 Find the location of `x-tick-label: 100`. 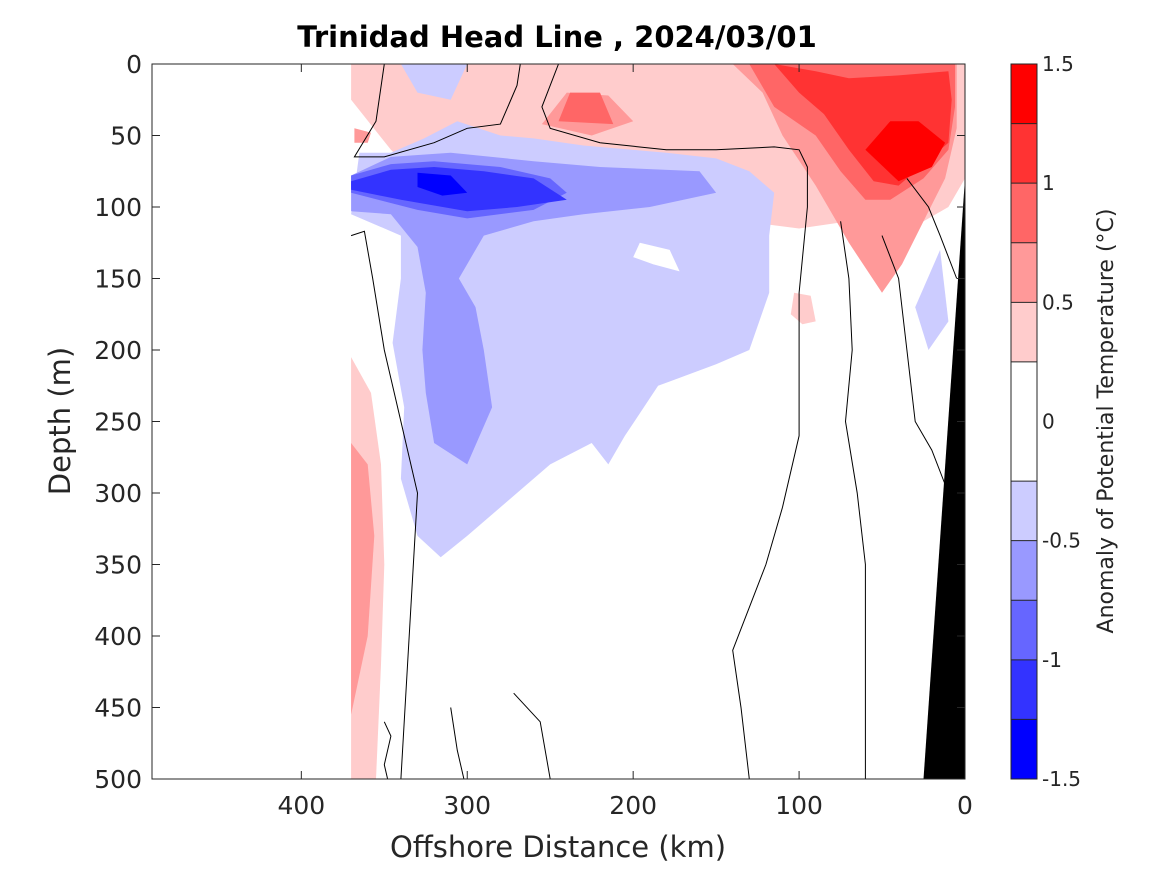

x-tick-label: 100 is located at coordinates (799, 805).